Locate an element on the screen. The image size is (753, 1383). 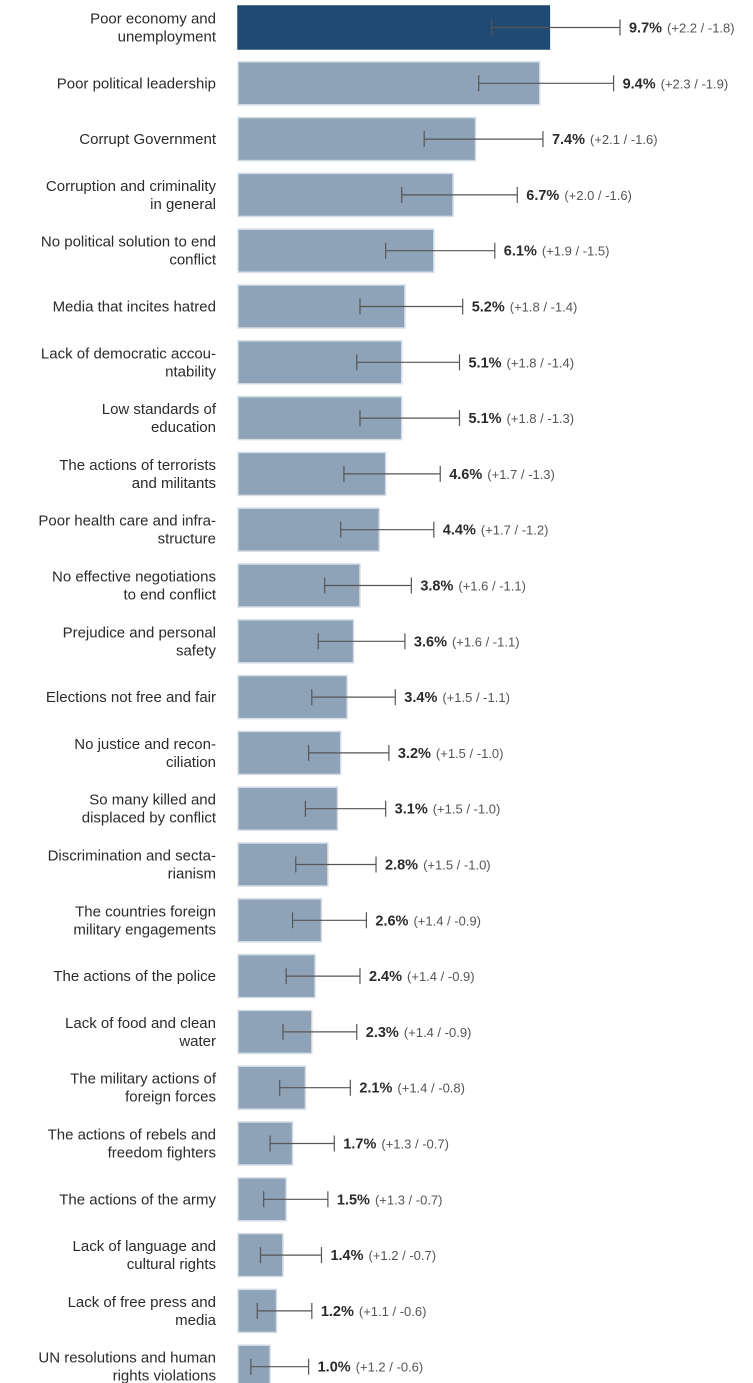
category-label: Media that incites hatred is located at coordinates (134, 307).